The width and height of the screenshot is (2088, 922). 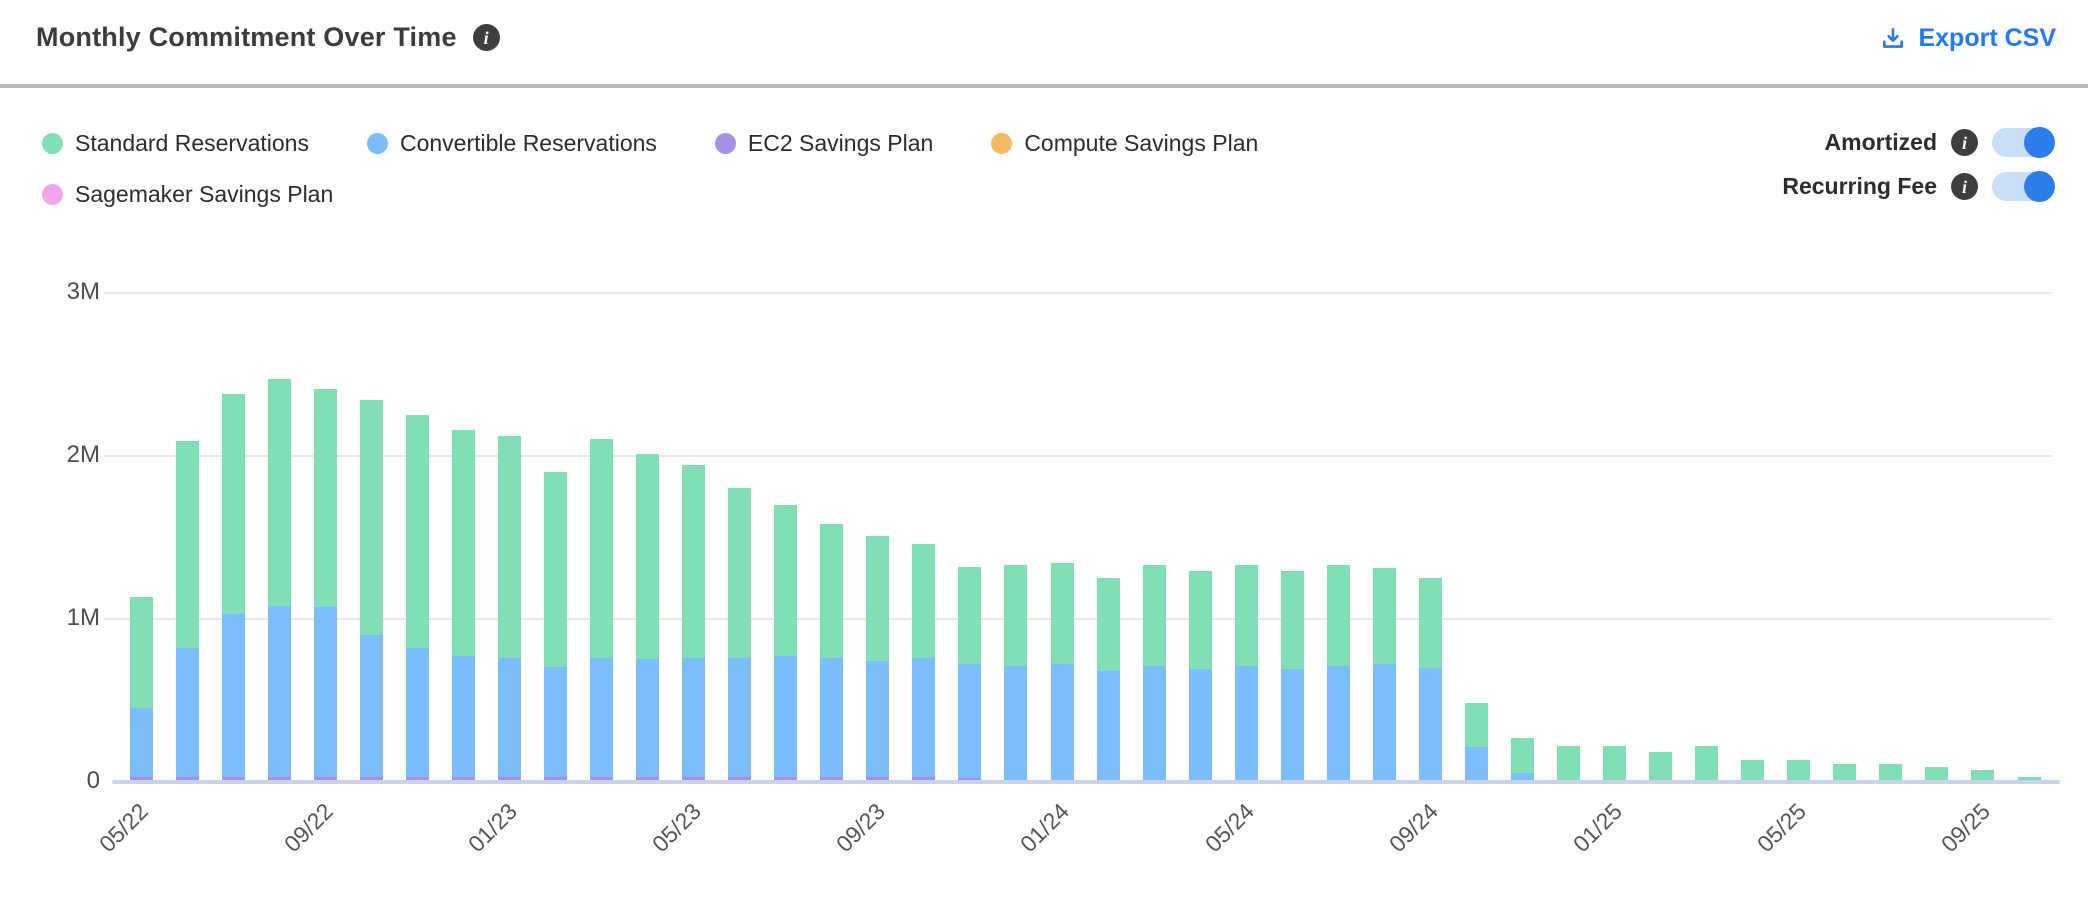 I want to click on x-axis-label: 09/23, so click(x=861, y=828).